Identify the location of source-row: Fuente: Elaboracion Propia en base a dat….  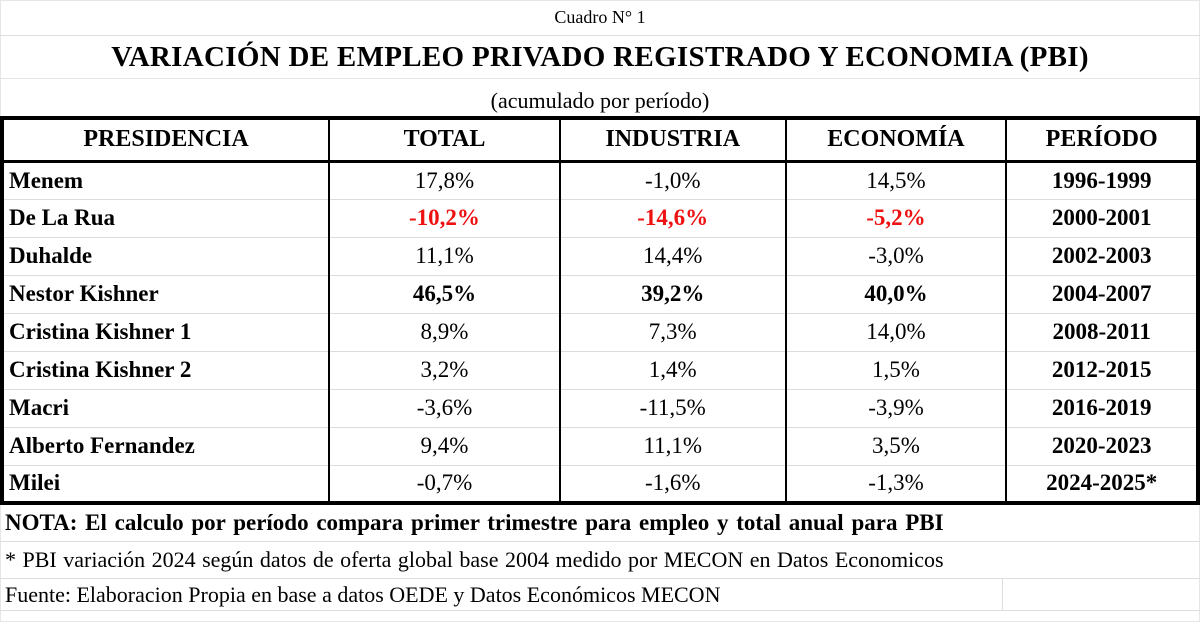
(600, 595).